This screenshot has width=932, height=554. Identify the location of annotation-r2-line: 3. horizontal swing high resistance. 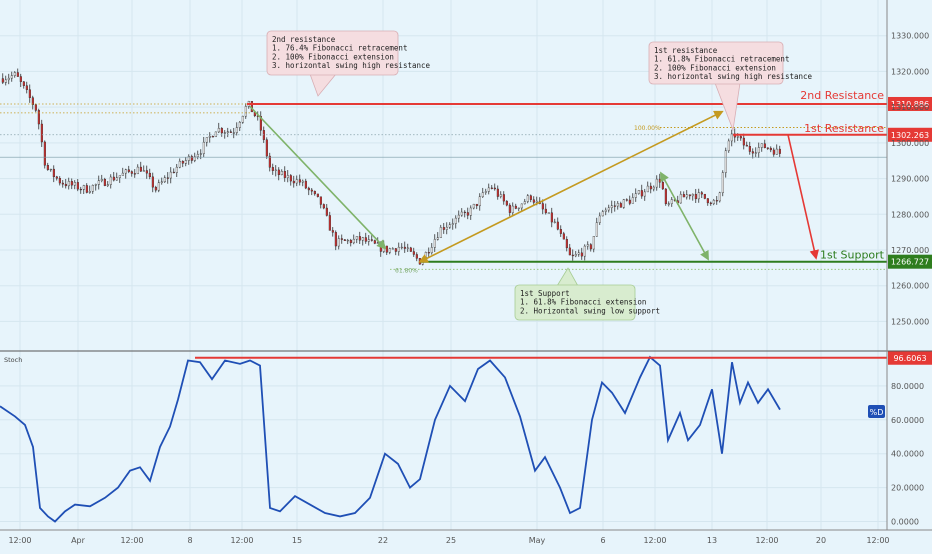
(351, 65).